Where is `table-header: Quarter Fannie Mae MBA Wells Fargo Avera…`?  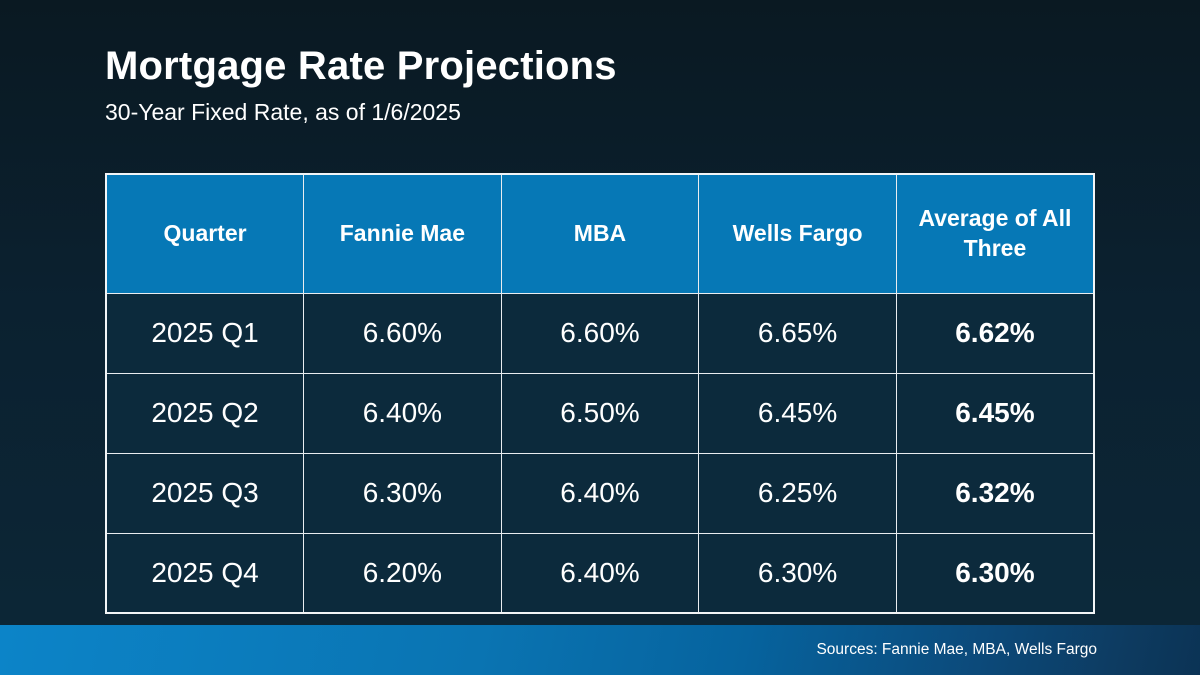
table-header: Quarter Fannie Mae MBA Wells Fargo Avera… is located at coordinates (600, 233).